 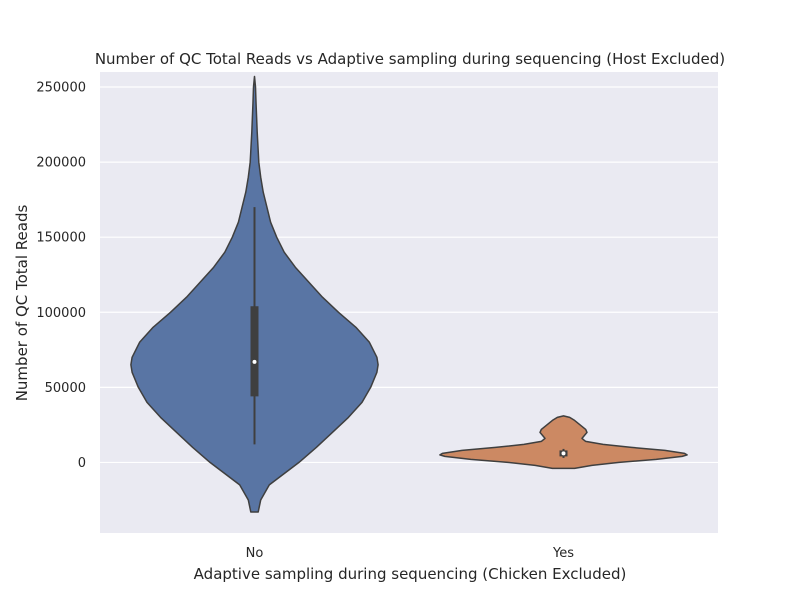 What do you see at coordinates (61, 238) in the screenshot?
I see `y-tick-label: 150000` at bounding box center [61, 238].